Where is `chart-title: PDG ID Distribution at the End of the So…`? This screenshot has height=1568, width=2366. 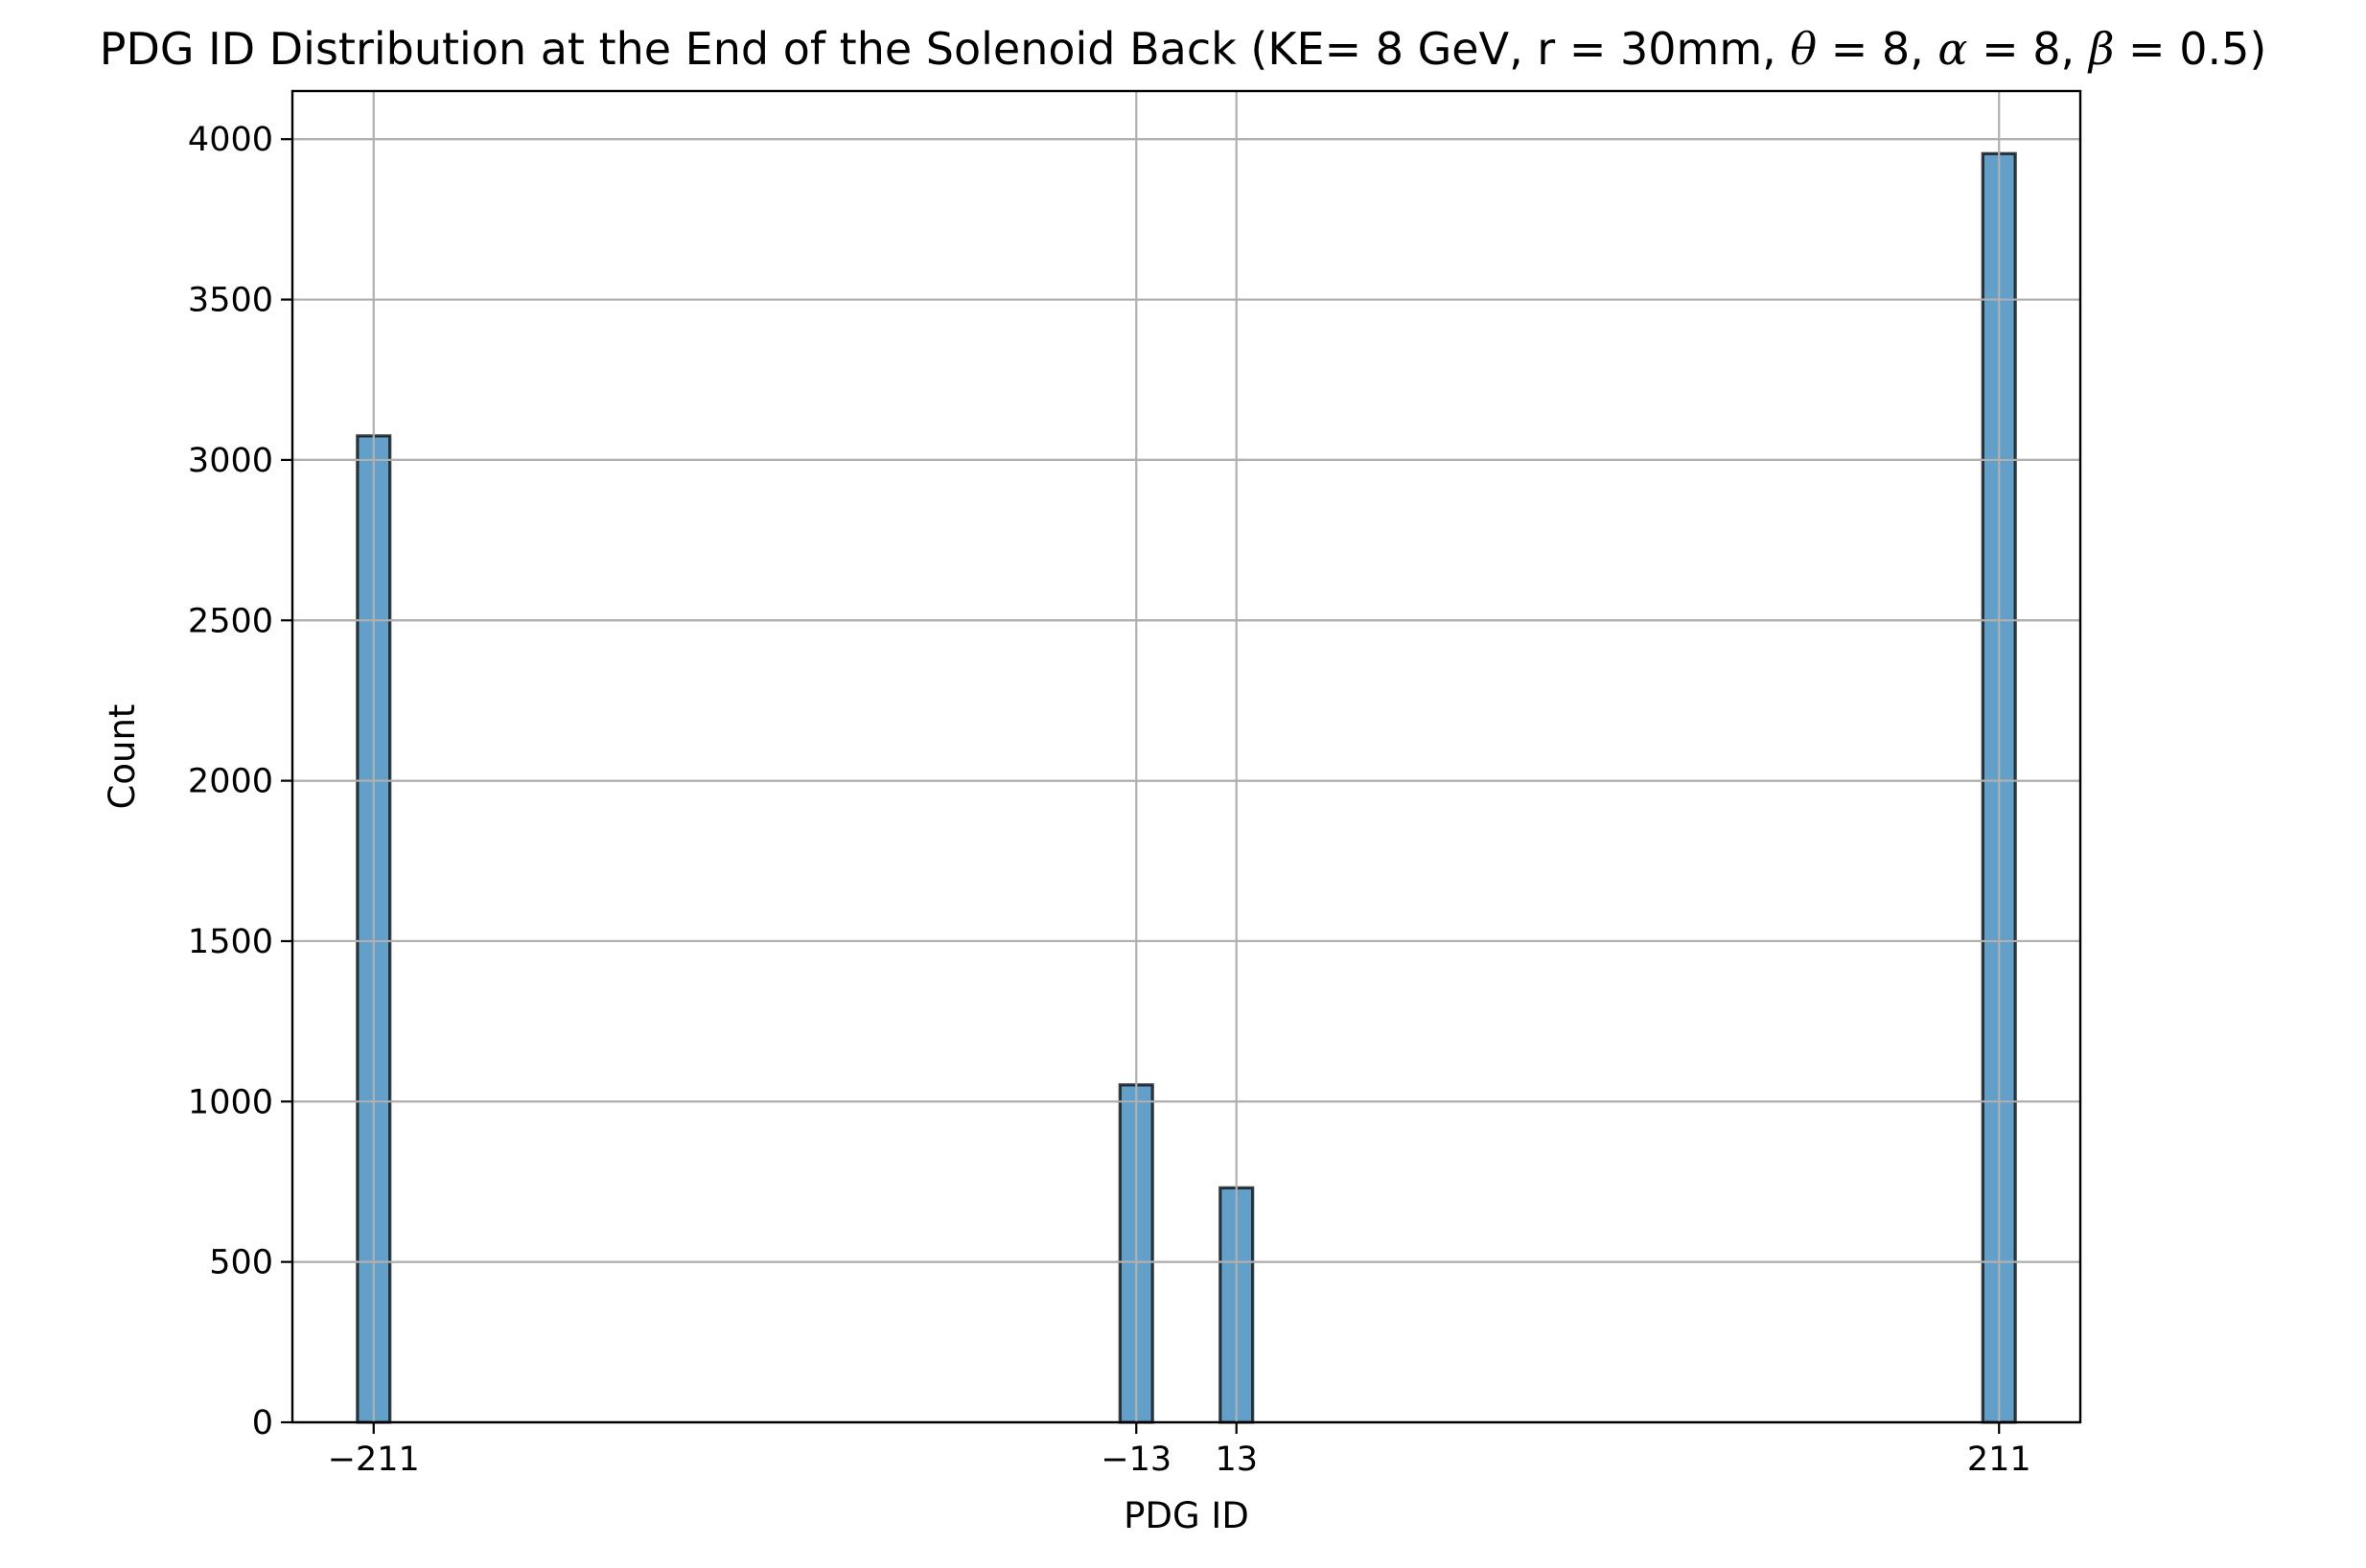 chart-title: PDG ID Distribution at the End of the So… is located at coordinates (1183, 49).